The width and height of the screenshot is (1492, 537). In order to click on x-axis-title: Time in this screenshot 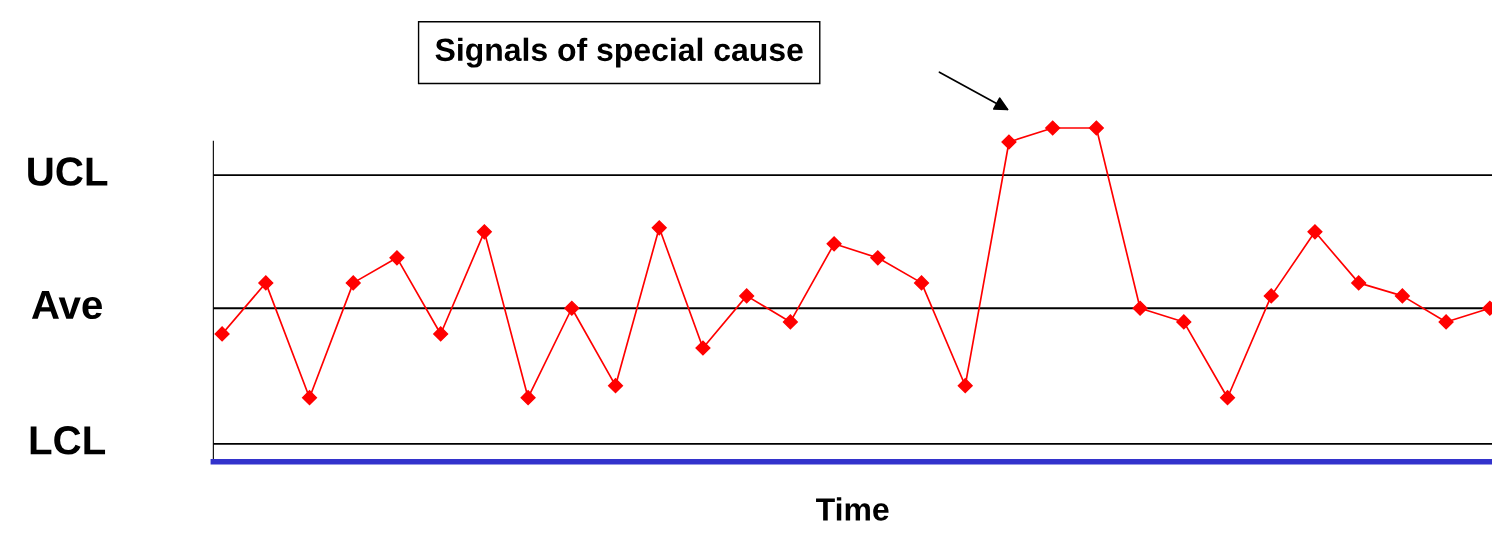, I will do `click(852, 509)`.